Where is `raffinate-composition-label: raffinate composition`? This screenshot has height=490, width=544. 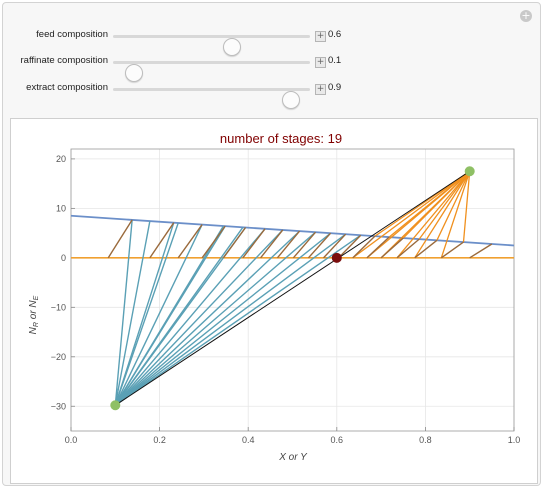
raffinate-composition-label: raffinate composition is located at coordinates (64, 60).